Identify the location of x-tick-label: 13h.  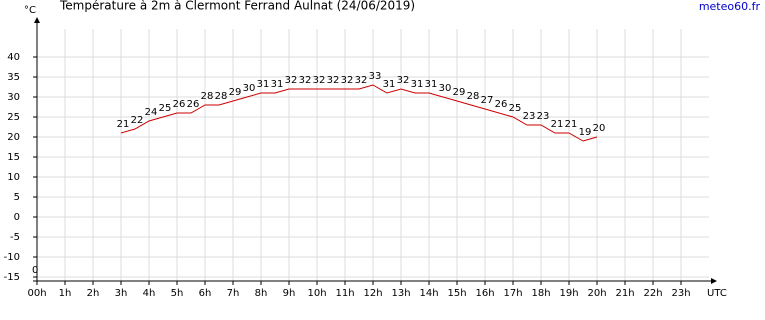
(400, 293).